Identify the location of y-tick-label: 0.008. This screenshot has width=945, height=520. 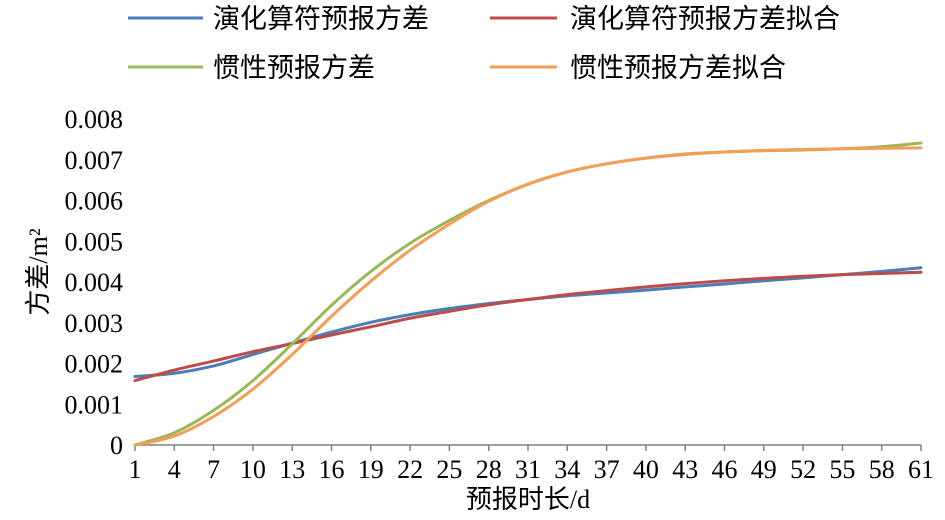
(94, 119).